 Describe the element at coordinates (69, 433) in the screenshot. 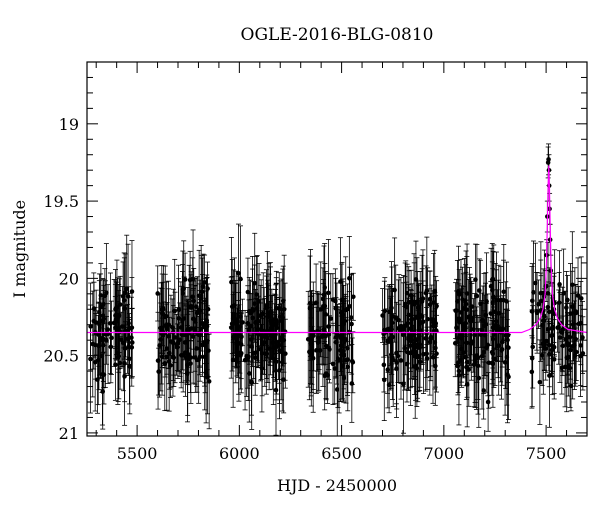

I see `y-tick-label: 21` at that location.